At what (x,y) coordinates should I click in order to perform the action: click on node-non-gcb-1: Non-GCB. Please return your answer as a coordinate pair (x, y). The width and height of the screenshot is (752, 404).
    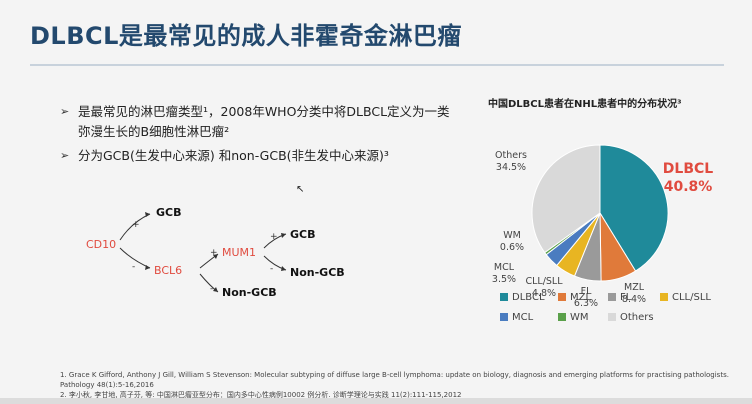
    Looking at the image, I should click on (249, 292).